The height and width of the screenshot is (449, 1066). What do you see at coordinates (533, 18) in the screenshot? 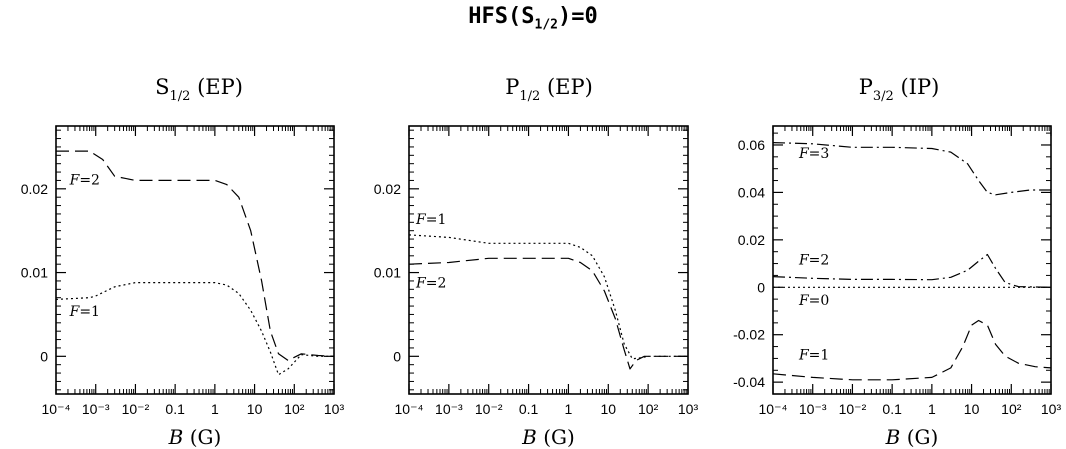
I see `main-title: HFS(S1/2)=0` at bounding box center [533, 18].